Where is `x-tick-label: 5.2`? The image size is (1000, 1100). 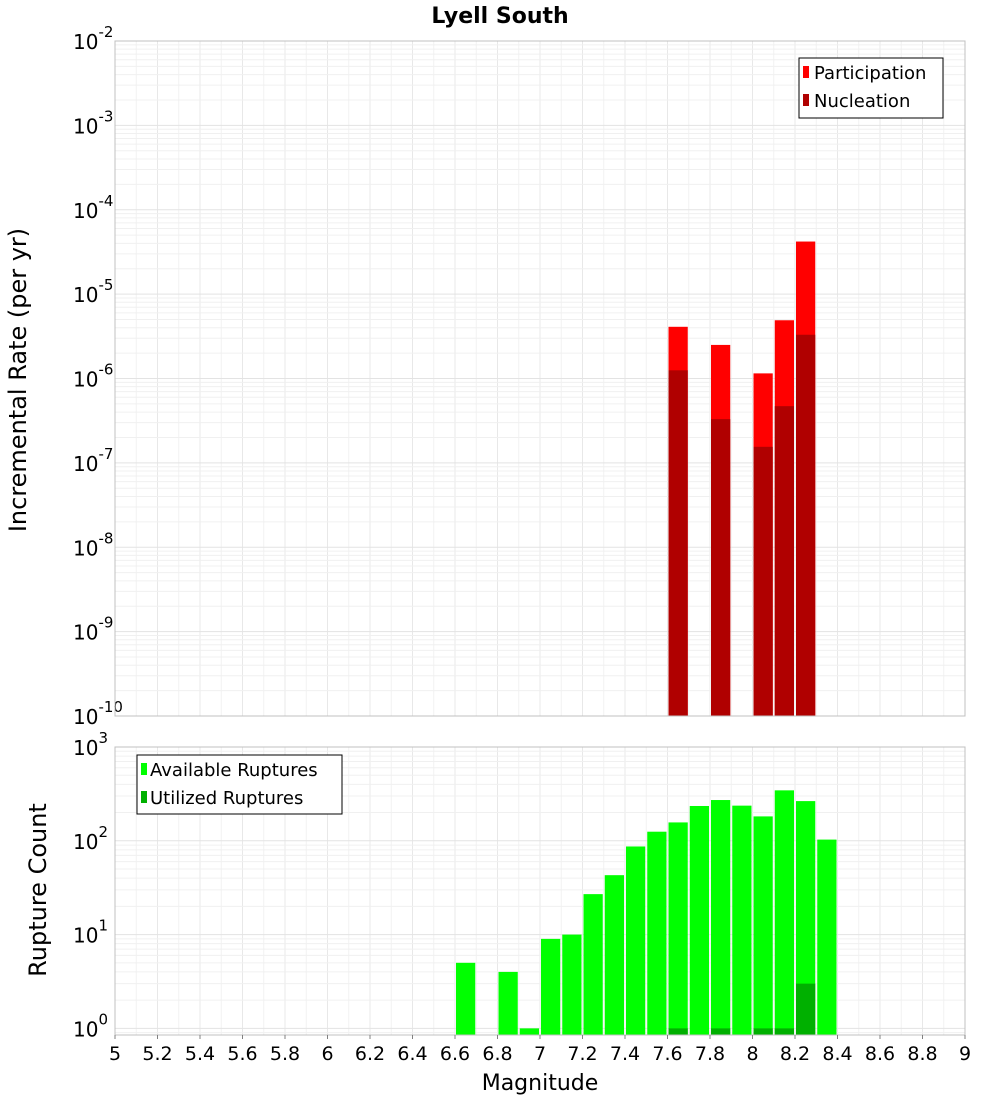
x-tick-label: 5.2 is located at coordinates (157, 1054).